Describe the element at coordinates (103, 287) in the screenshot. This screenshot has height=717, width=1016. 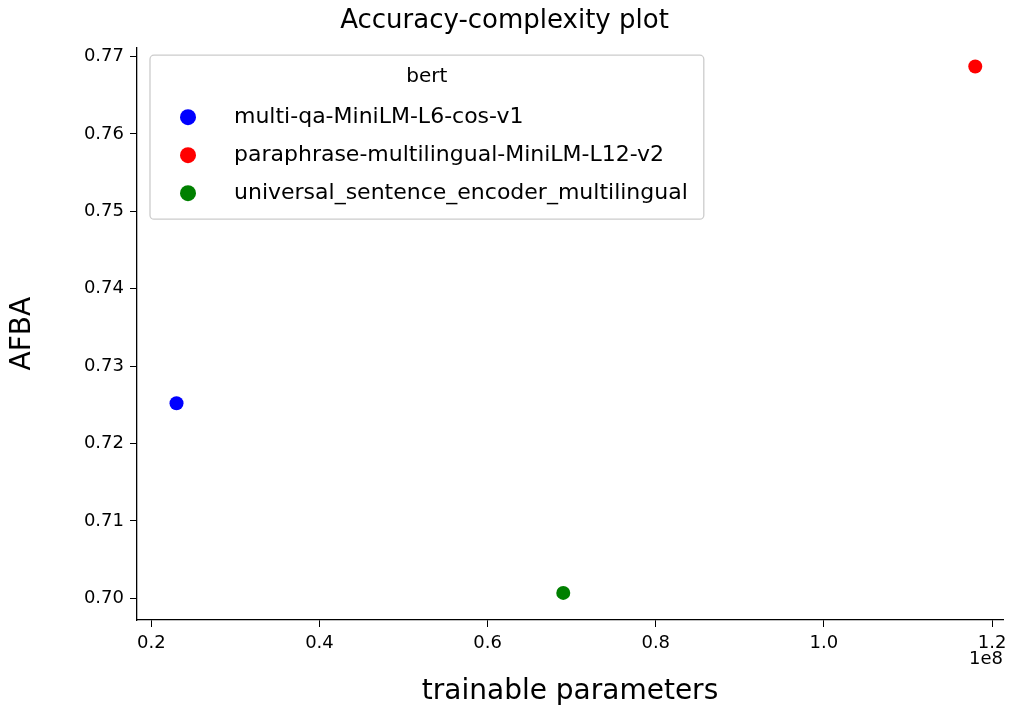
I see `y-tick-label: 0.74` at that location.